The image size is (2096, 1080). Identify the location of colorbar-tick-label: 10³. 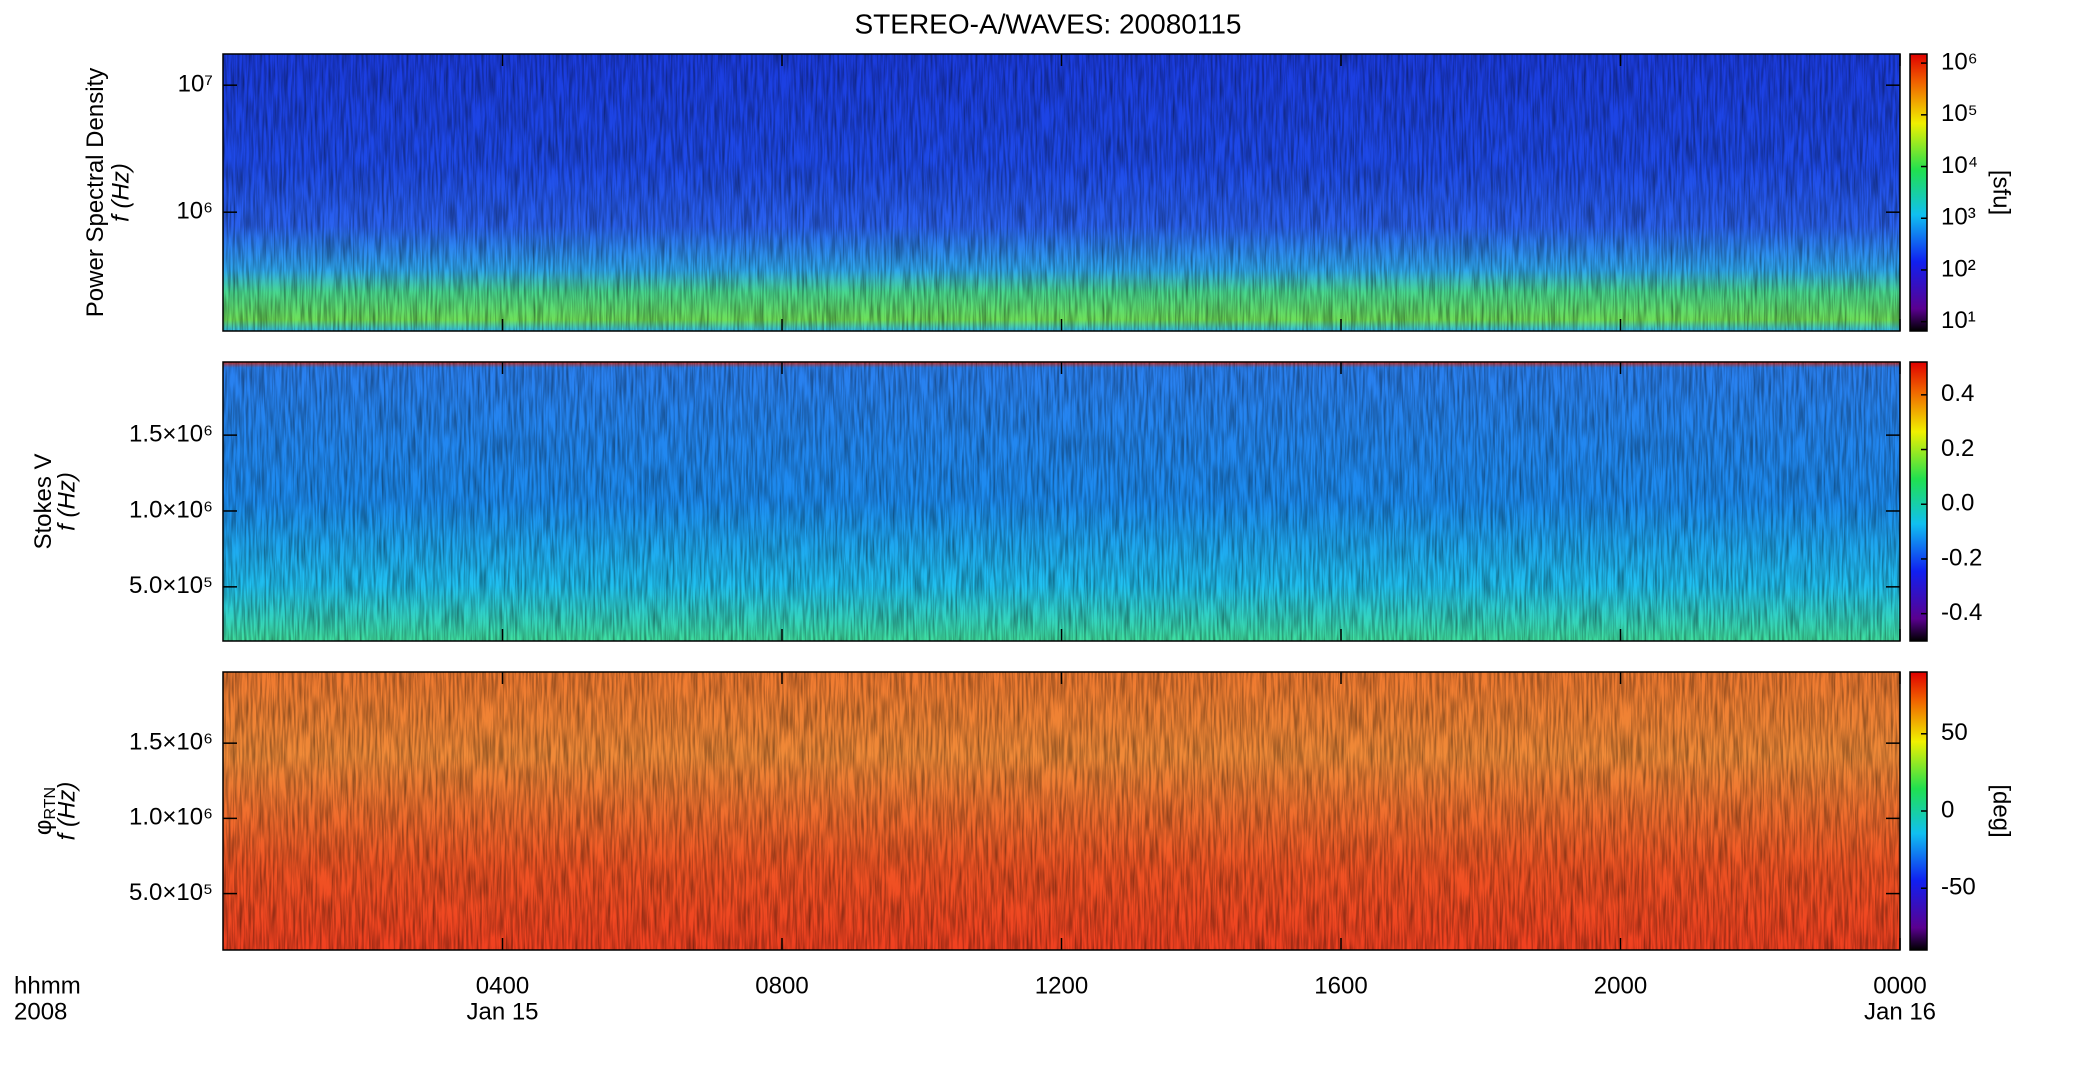
(1958, 217).